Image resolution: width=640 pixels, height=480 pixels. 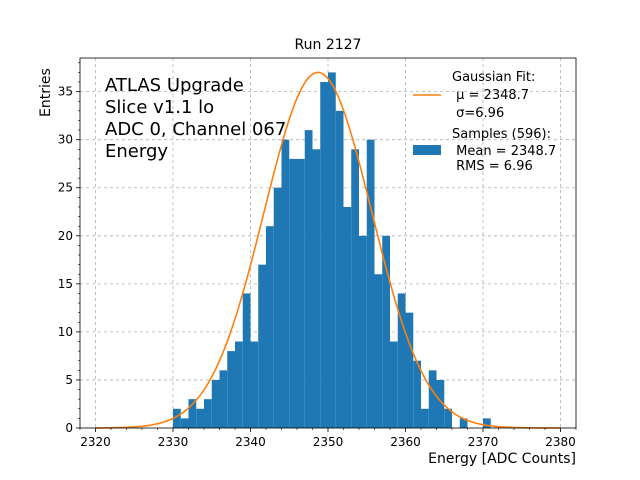 What do you see at coordinates (501, 134) in the screenshot?
I see `legend-samples-line-1: Samples (596):` at bounding box center [501, 134].